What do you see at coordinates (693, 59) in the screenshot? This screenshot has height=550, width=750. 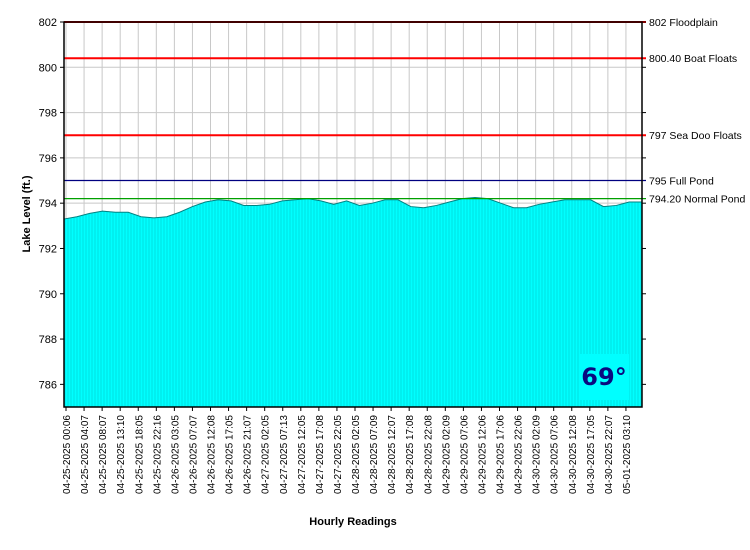 I see `reference-label: 800.40 Boat Floats` at bounding box center [693, 59].